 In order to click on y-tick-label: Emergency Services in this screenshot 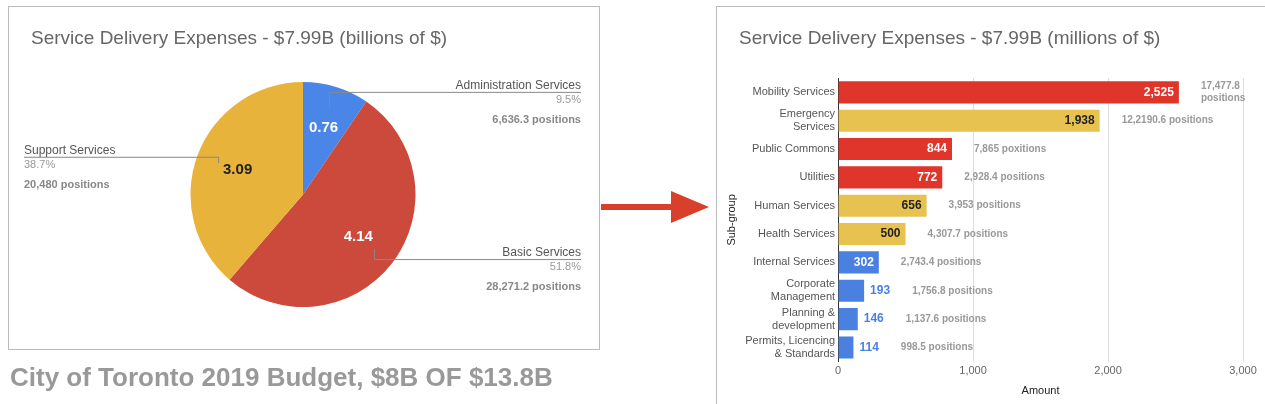, I will do `click(807, 120)`.